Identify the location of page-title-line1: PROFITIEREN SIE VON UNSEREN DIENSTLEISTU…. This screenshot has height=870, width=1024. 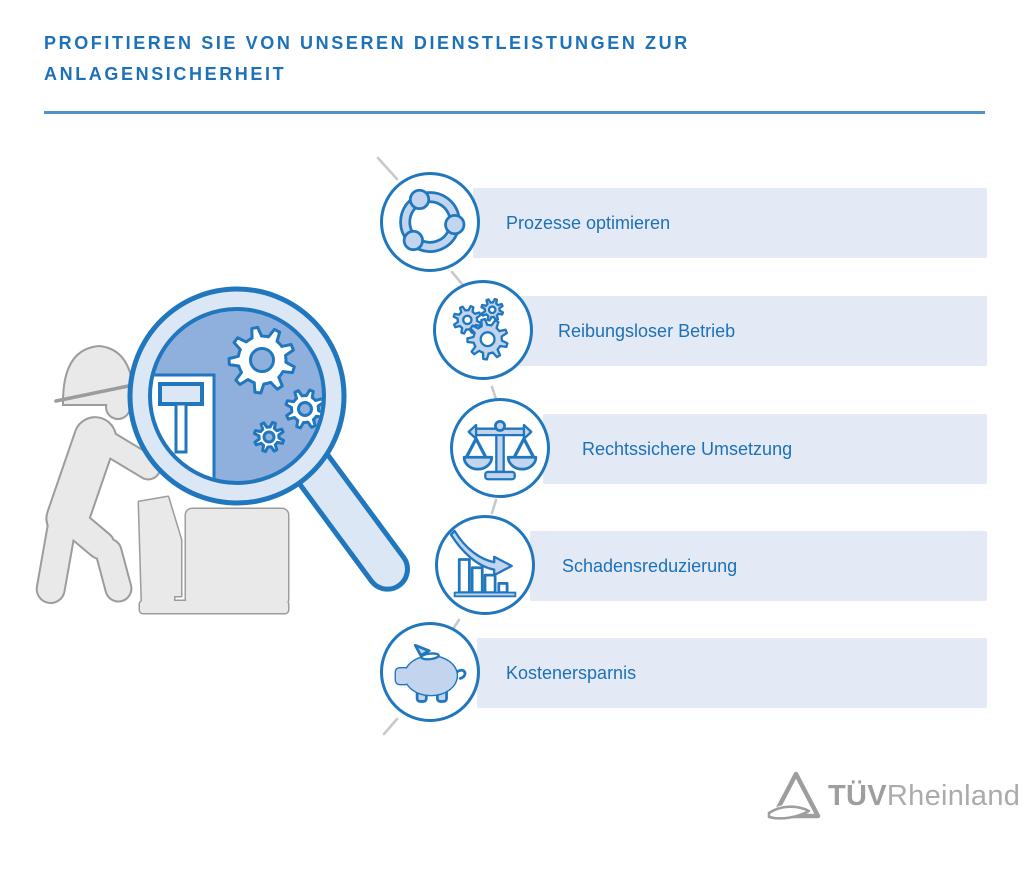
(367, 43).